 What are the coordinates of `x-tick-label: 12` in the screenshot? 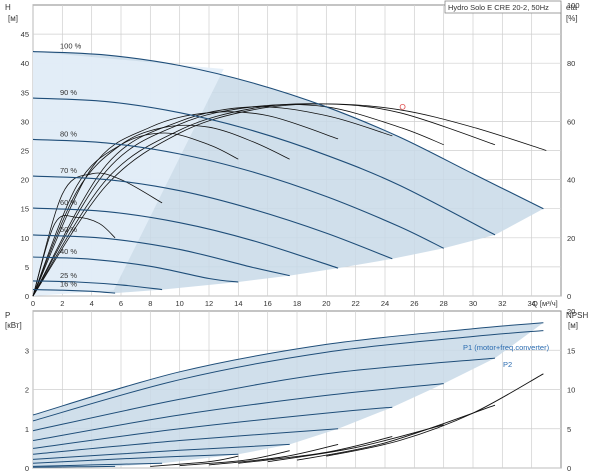 It's located at (209, 303).